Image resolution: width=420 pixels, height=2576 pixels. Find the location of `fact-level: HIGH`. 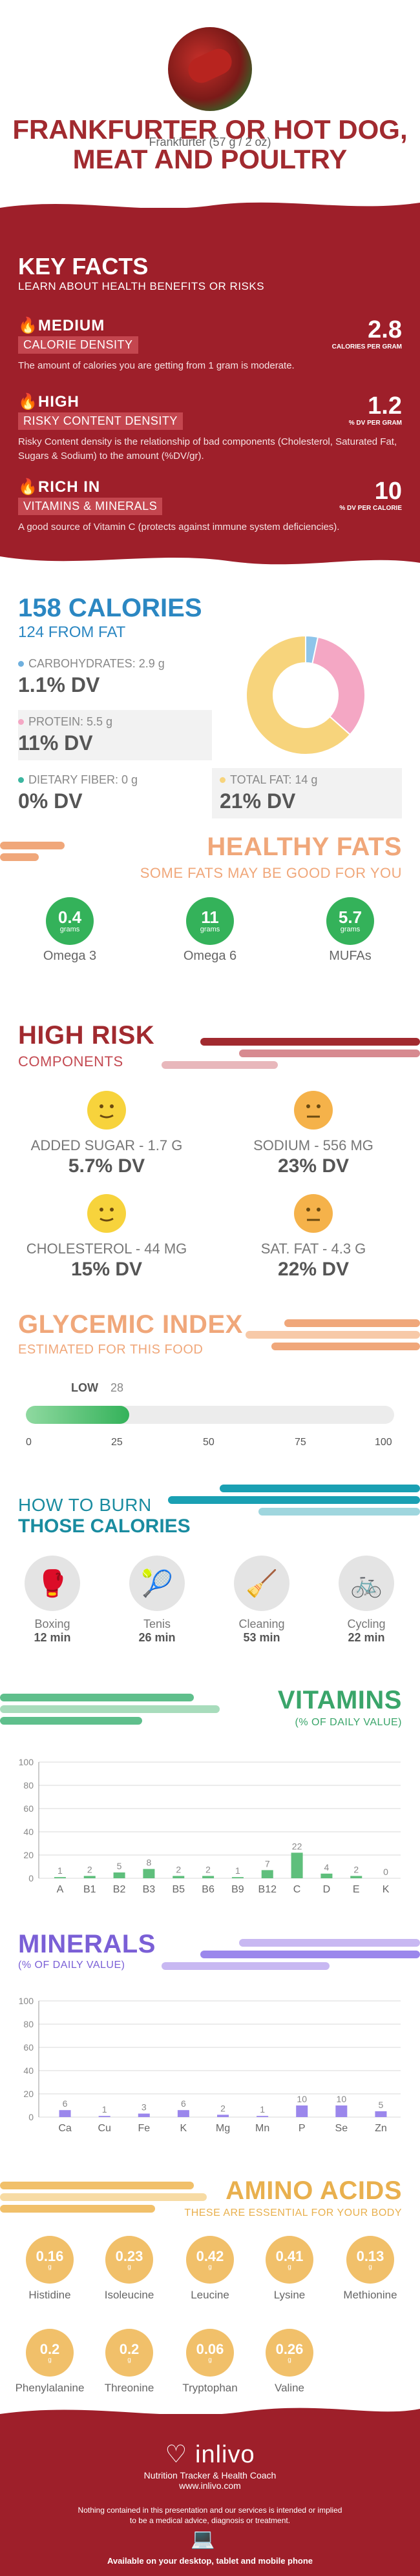

fact-level: HIGH is located at coordinates (58, 402).